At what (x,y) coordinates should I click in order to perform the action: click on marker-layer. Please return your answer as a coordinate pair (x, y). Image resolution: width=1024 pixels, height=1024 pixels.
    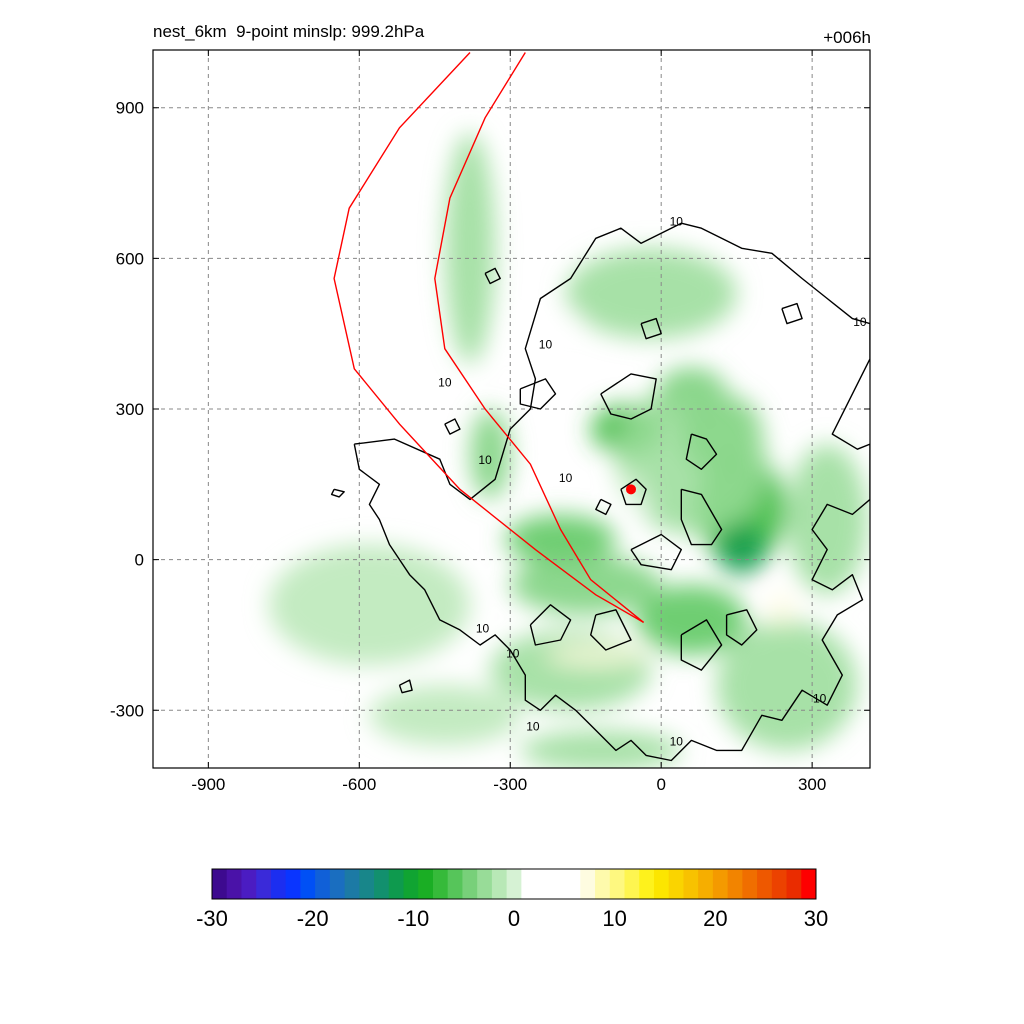
    Looking at the image, I should click on (631, 489).